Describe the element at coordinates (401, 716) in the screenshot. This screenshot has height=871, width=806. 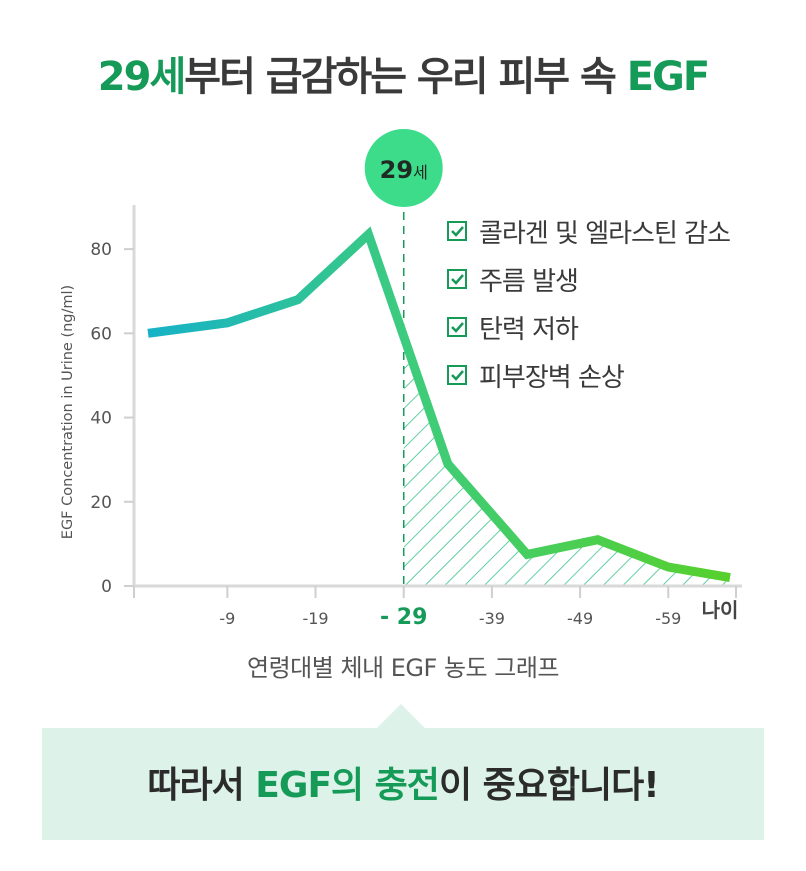
I see `callout-pointer` at that location.